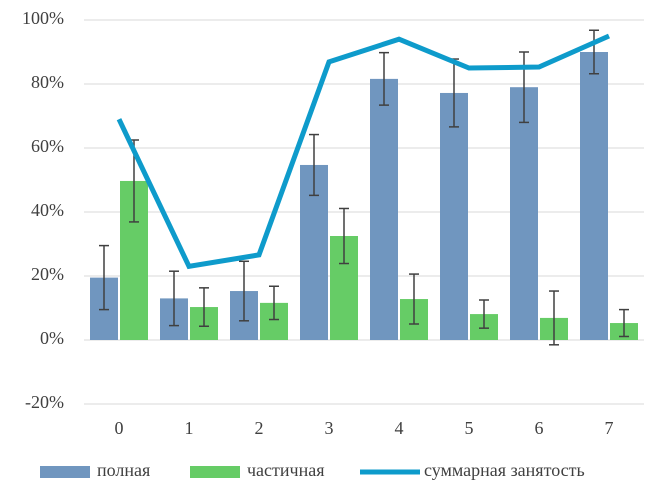 This screenshot has height=484, width=645. What do you see at coordinates (189, 428) in the screenshot?
I see `x-tick-label: 1` at bounding box center [189, 428].